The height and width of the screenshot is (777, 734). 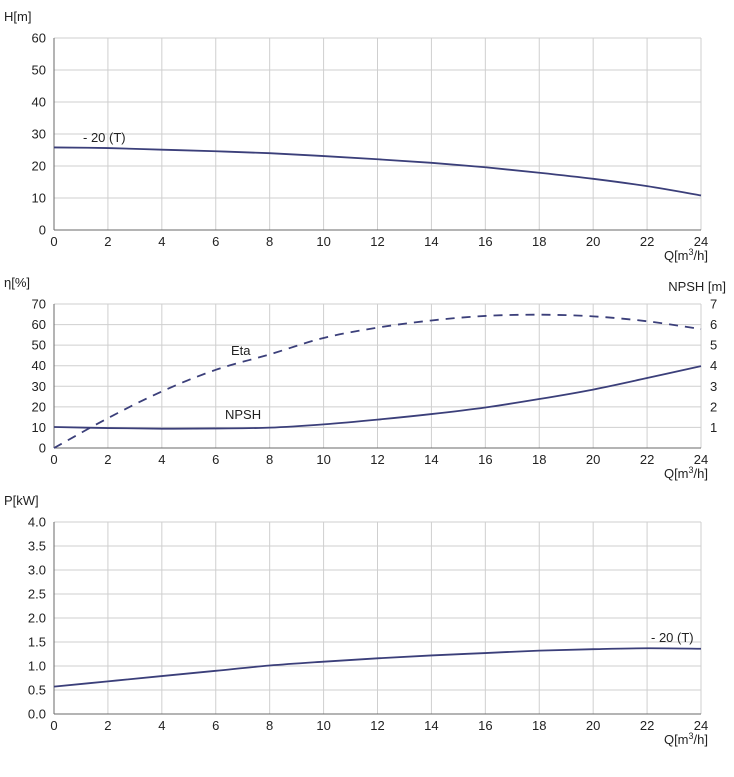 I want to click on y-right-tick-label: 2, so click(x=713, y=406).